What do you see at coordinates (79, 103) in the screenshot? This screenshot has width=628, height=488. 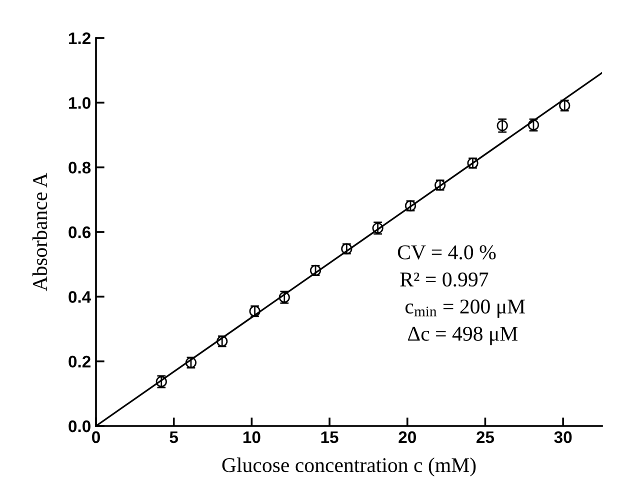 I see `y-tick-label: 1.0` at bounding box center [79, 103].